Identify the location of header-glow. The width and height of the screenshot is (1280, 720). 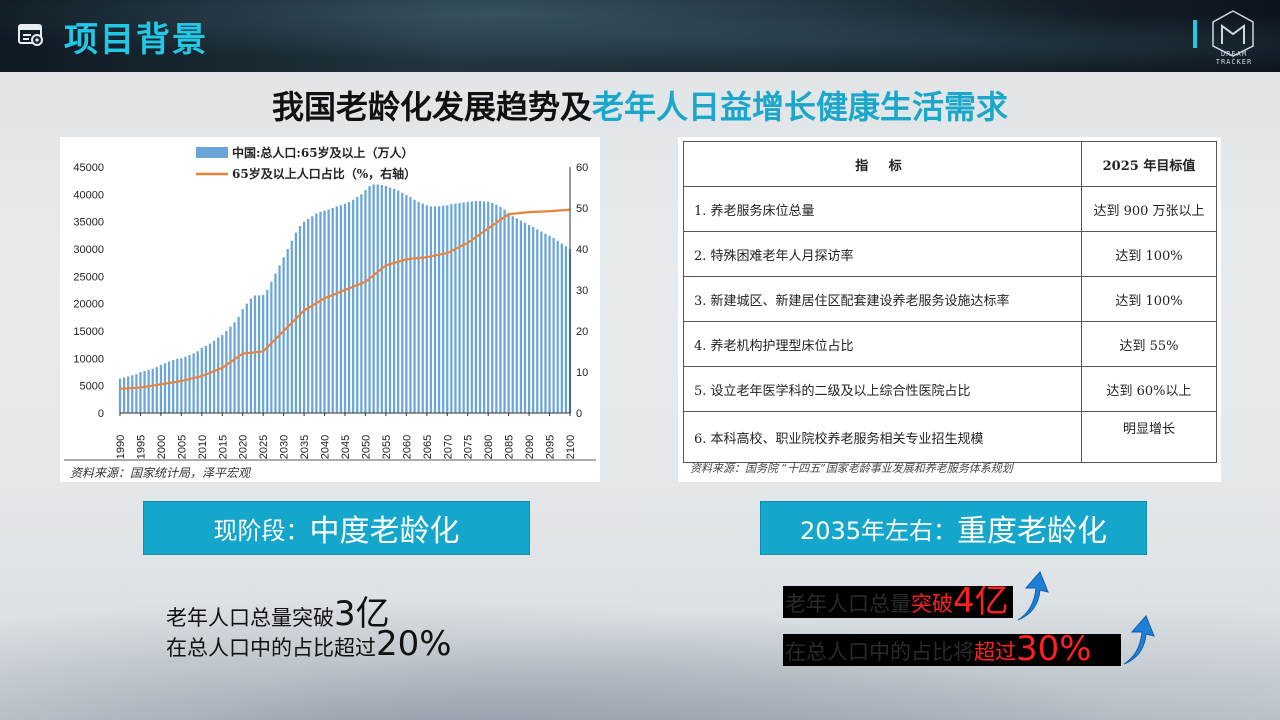
(640, 36).